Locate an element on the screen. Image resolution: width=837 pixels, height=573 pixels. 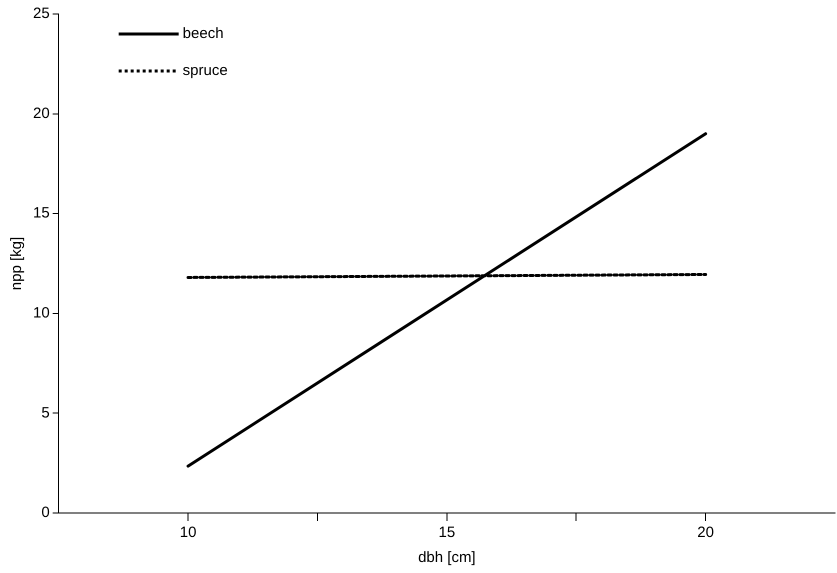
x-tick-label: 20 is located at coordinates (705, 533).